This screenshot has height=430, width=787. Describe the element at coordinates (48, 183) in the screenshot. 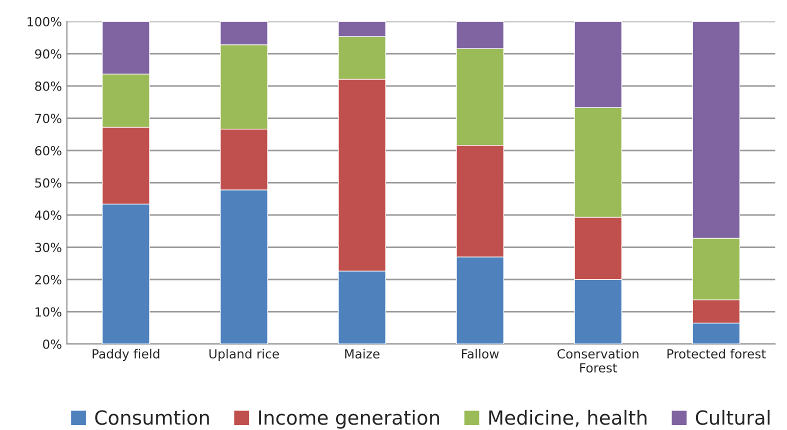

I see `y-tick-label: 50%` at that location.